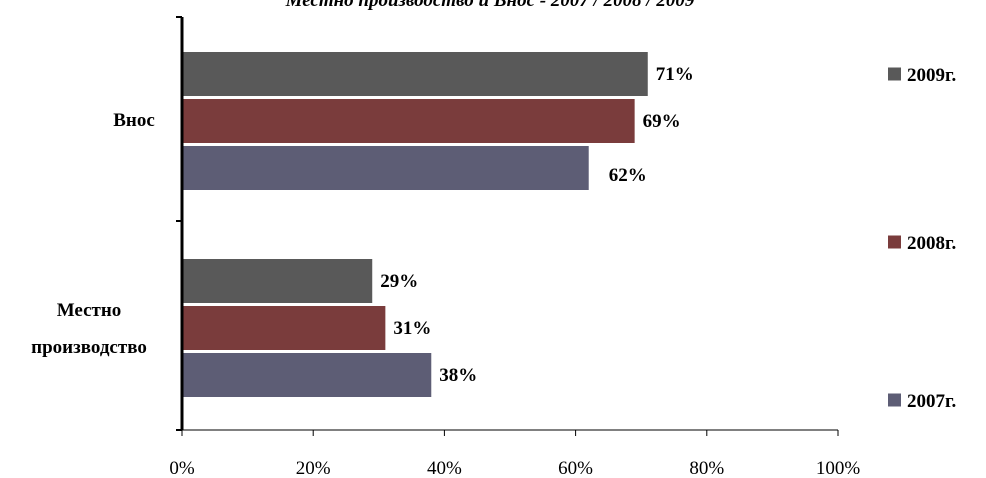  What do you see at coordinates (575, 468) in the screenshot?
I see `x-tick-label: 60%` at bounding box center [575, 468].